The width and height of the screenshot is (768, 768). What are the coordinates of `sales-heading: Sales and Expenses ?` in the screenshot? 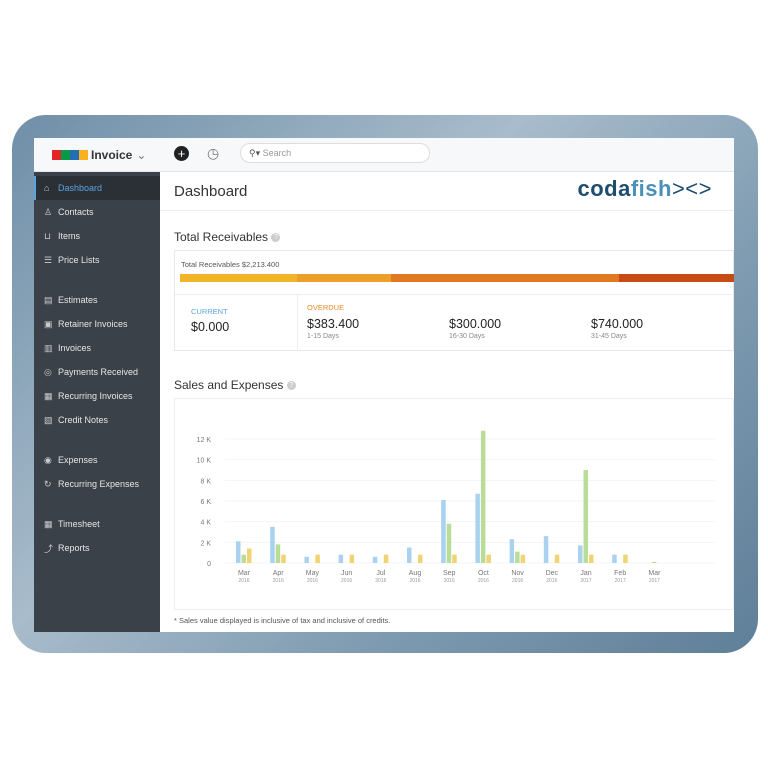 It's located at (235, 385).